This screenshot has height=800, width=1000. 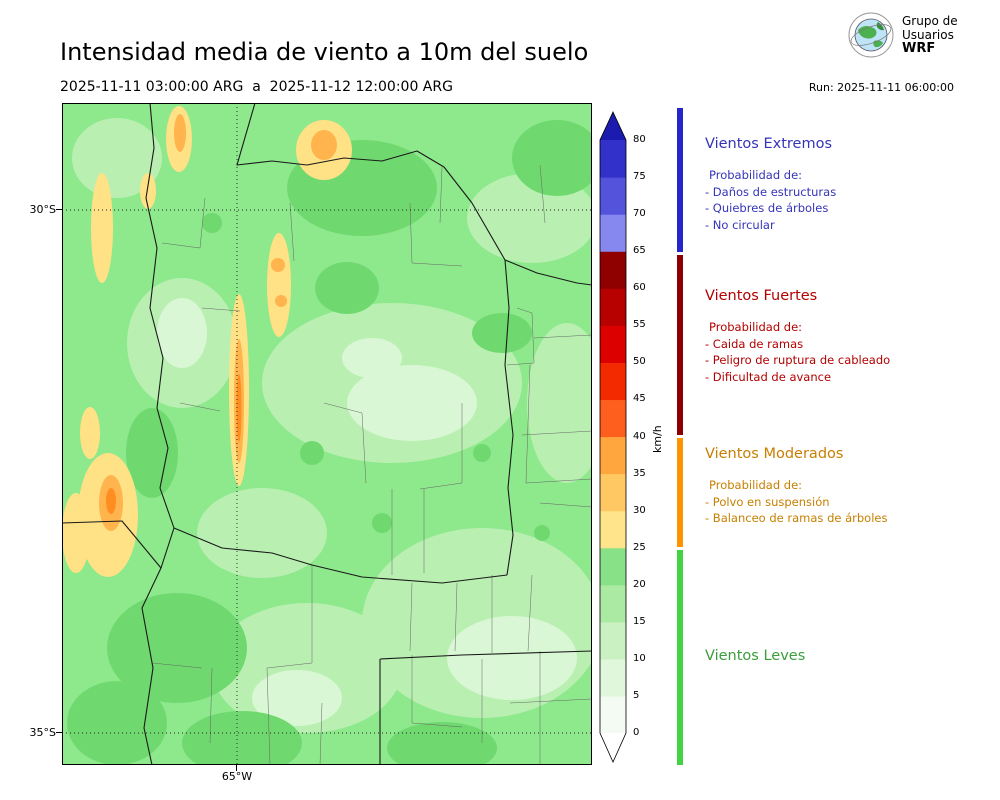 What do you see at coordinates (639, 288) in the screenshot?
I see `colorbar-tick: 60` at bounding box center [639, 288].